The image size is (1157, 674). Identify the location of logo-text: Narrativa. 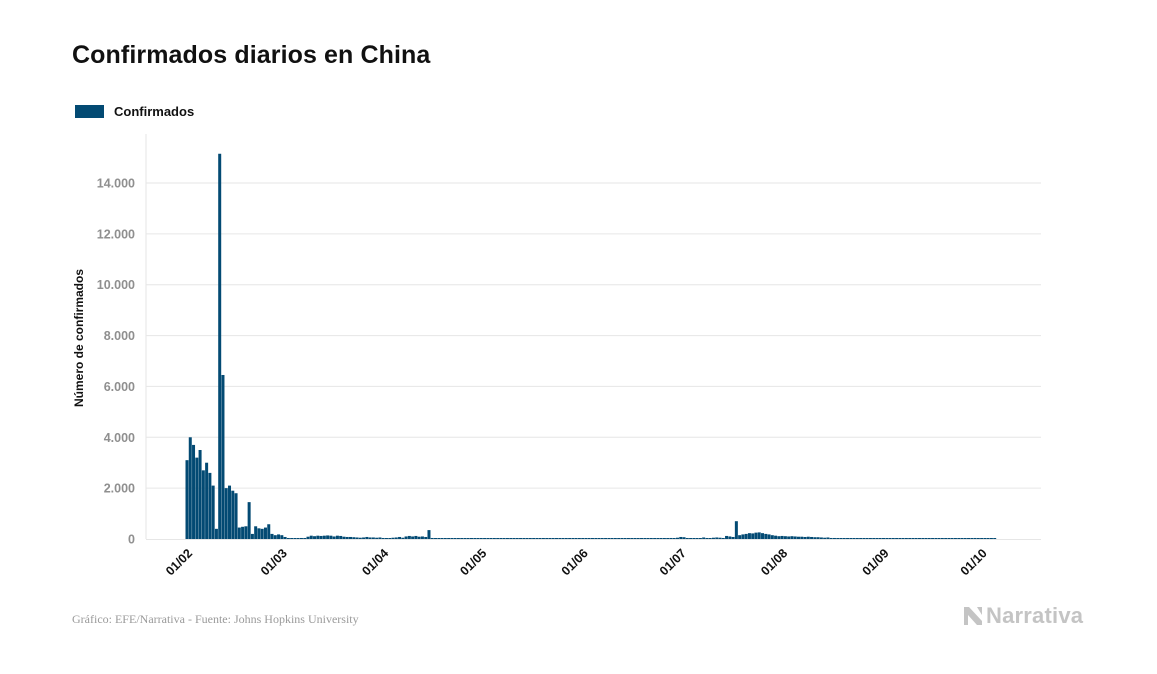
(1035, 615).